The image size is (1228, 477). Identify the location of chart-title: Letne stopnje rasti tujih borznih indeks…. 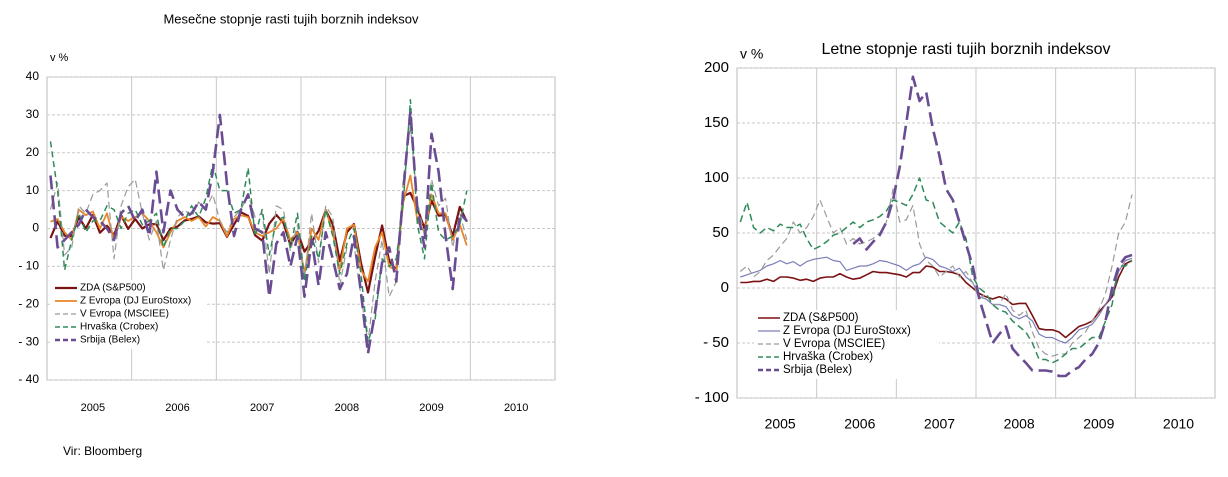
(965, 49).